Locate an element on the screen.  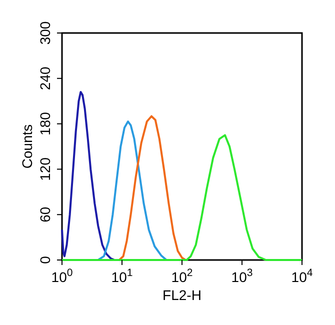
x-tick-label: 10$^{0}$ is located at coordinates (62, 276).